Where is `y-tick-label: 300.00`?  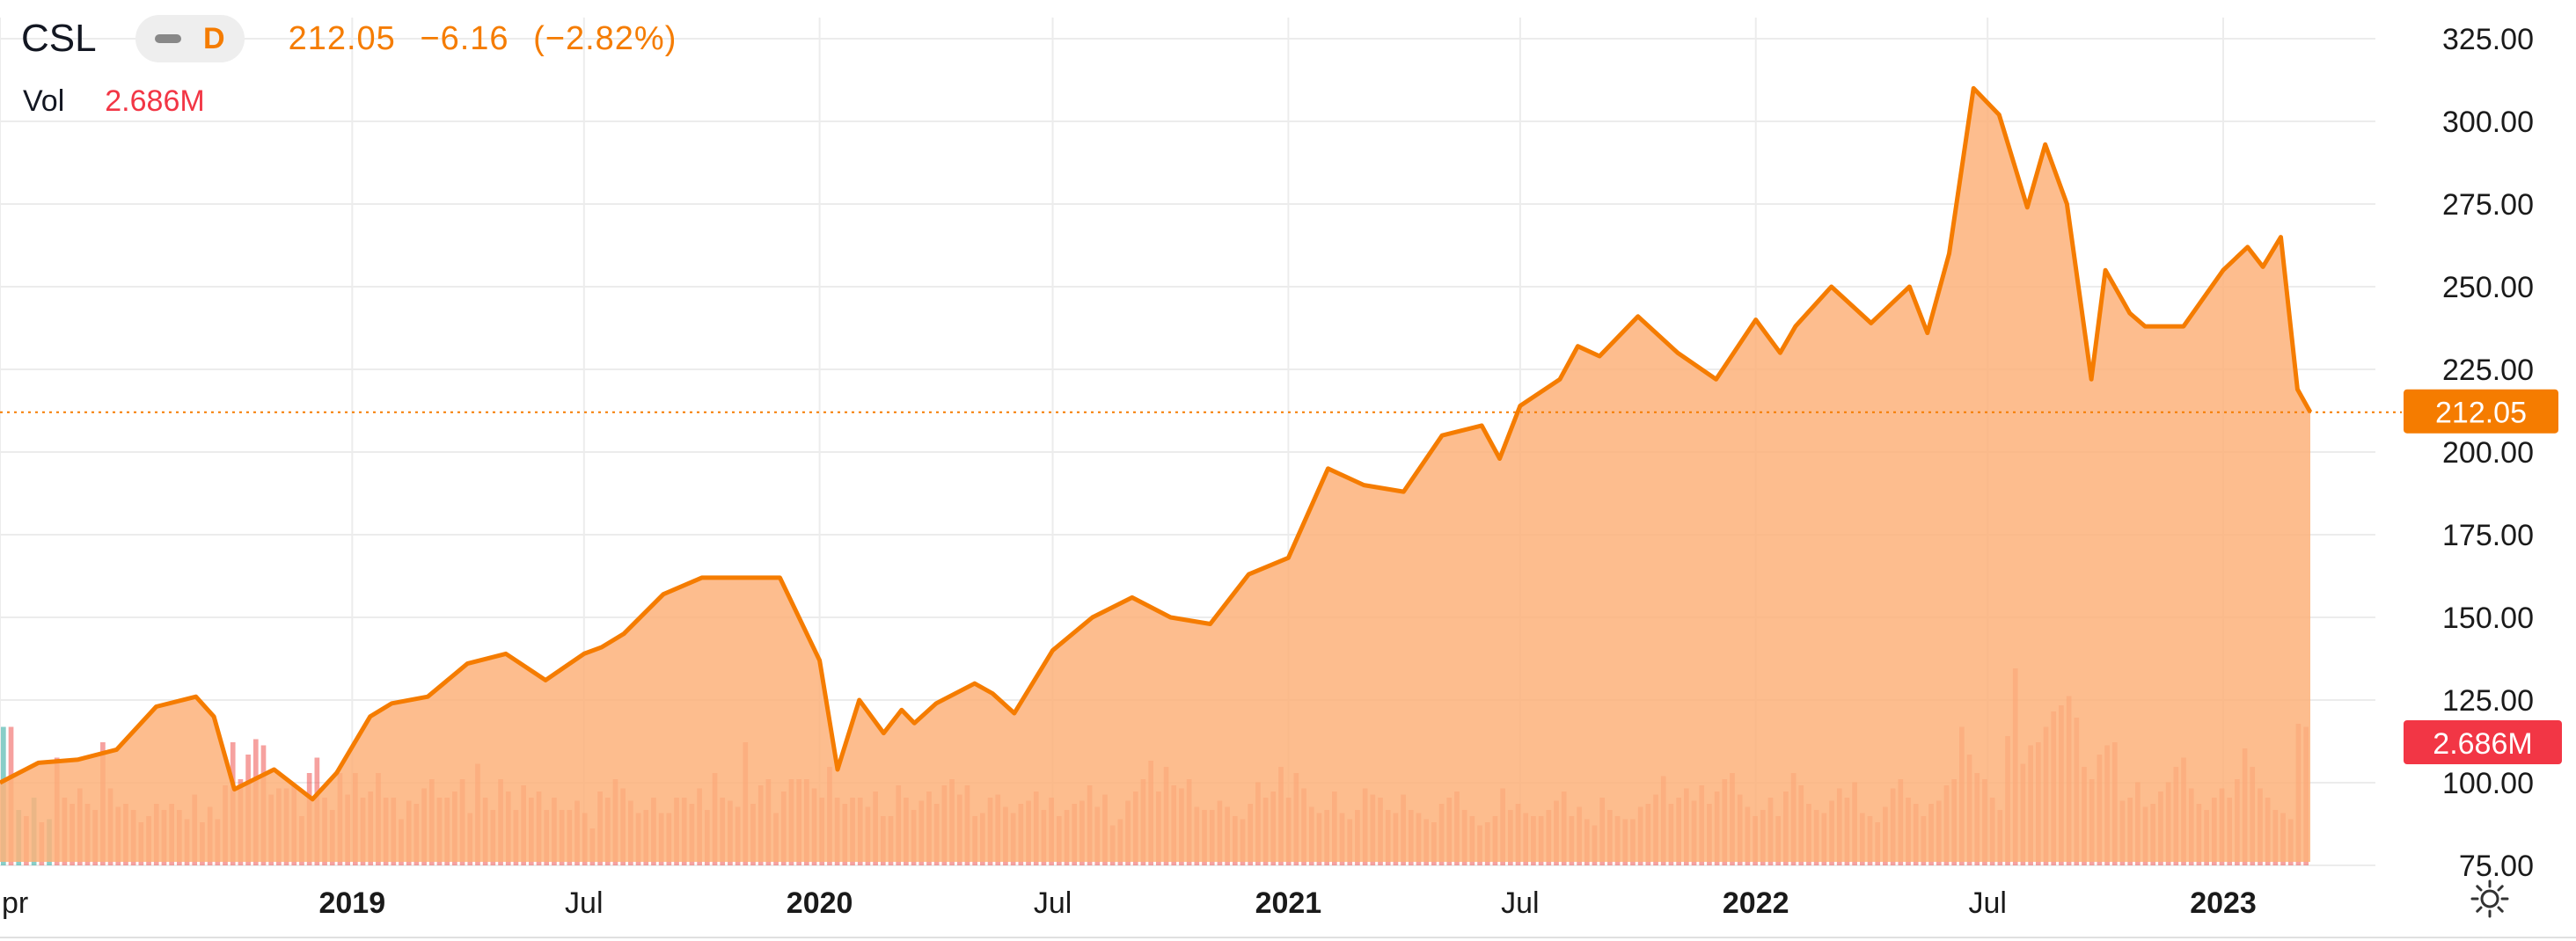 y-tick-label: 300.00 is located at coordinates (2488, 122).